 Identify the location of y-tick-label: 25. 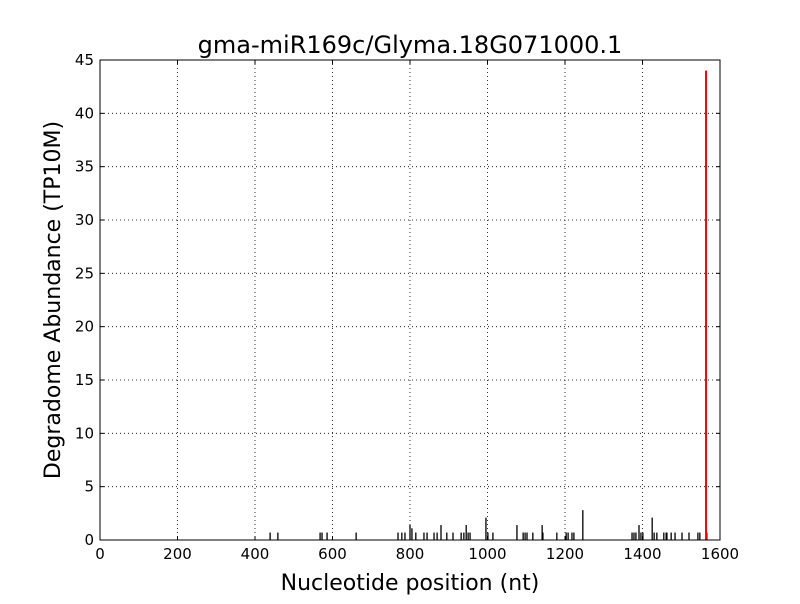
(84, 273).